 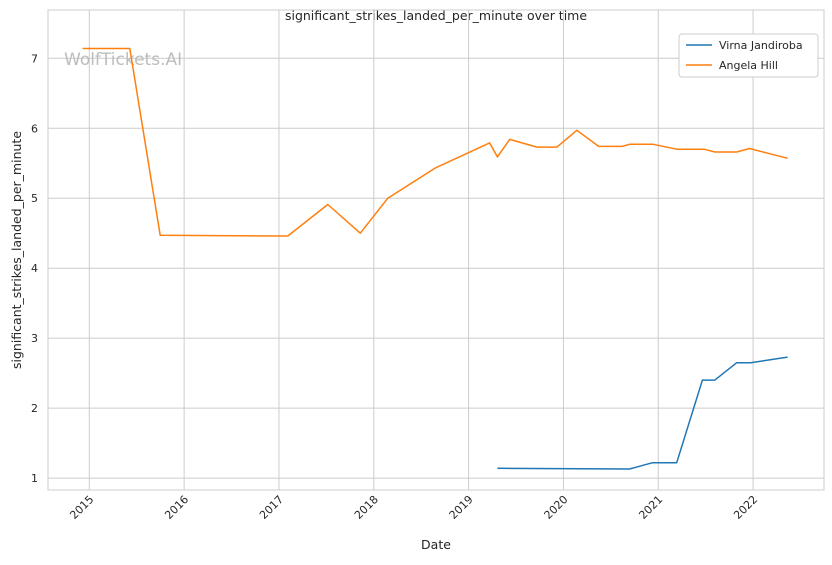 I want to click on y-tick-label: 4, so click(x=34, y=268).